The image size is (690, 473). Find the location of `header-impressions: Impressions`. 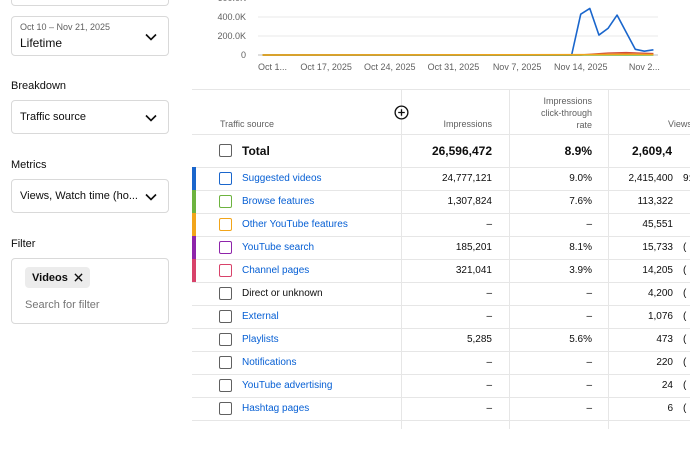

header-impressions: Impressions is located at coordinates (467, 124).